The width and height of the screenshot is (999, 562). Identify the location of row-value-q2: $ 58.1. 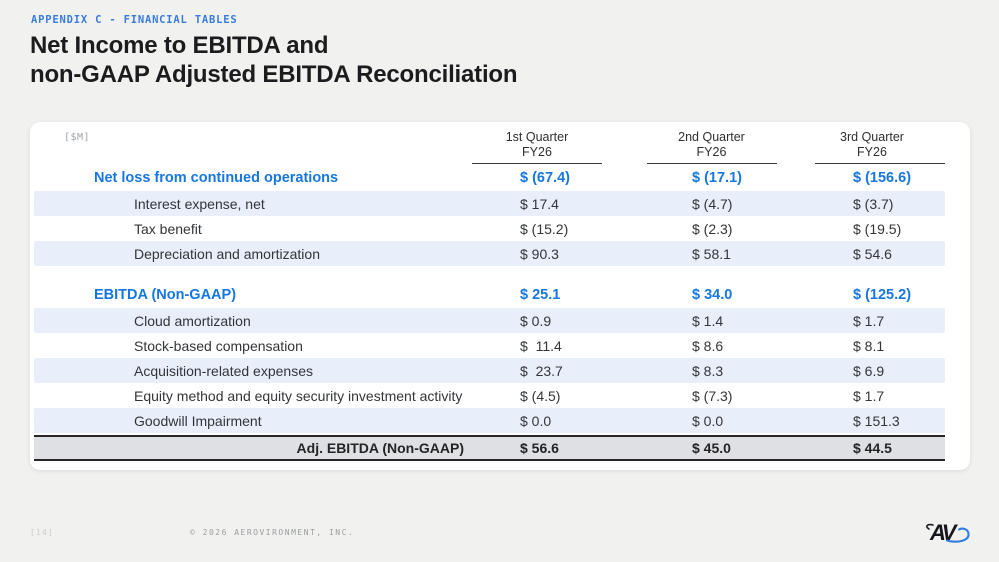
(711, 253).